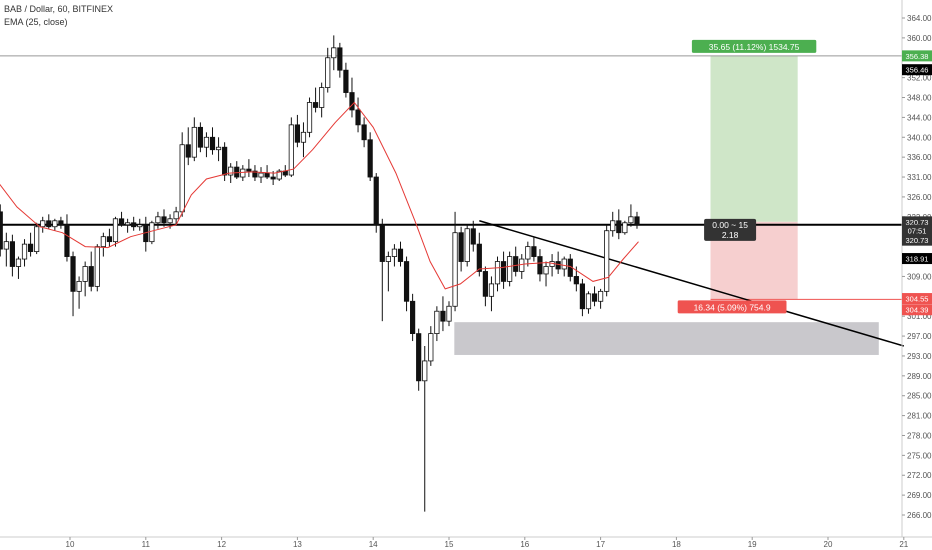 The height and width of the screenshot is (550, 932). Describe the element at coordinates (919, 177) in the screenshot. I see `y-tick-label: 331.00` at that location.